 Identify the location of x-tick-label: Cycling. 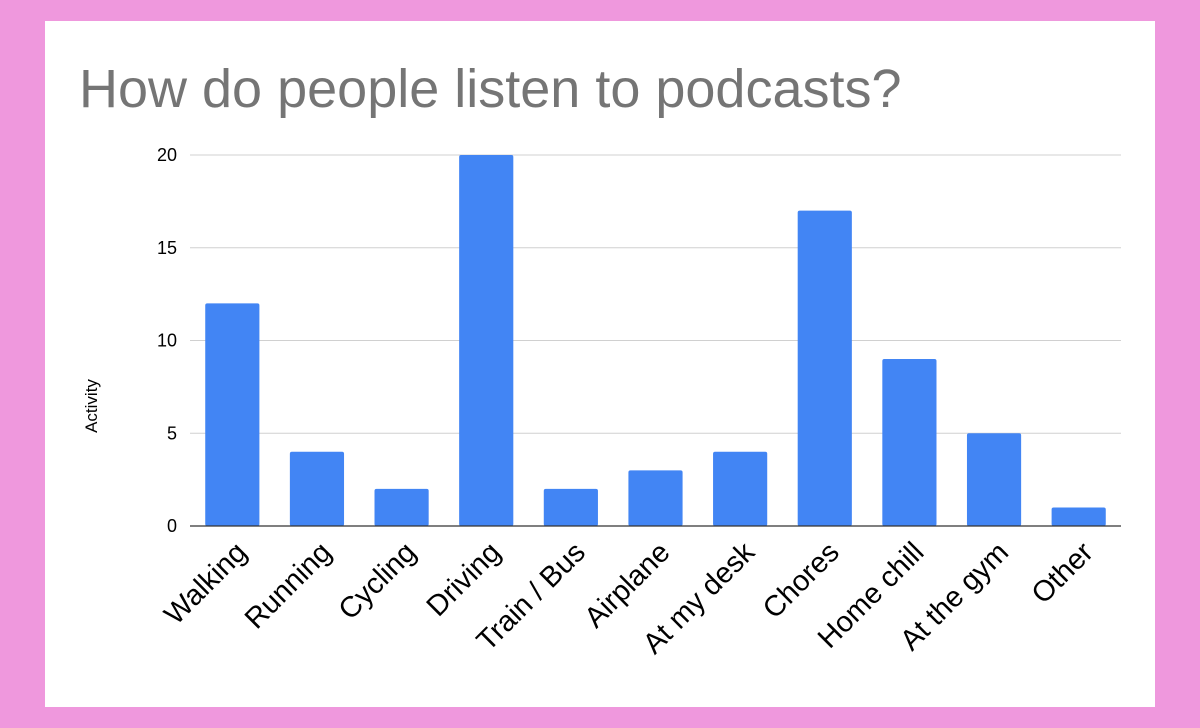
(378, 581).